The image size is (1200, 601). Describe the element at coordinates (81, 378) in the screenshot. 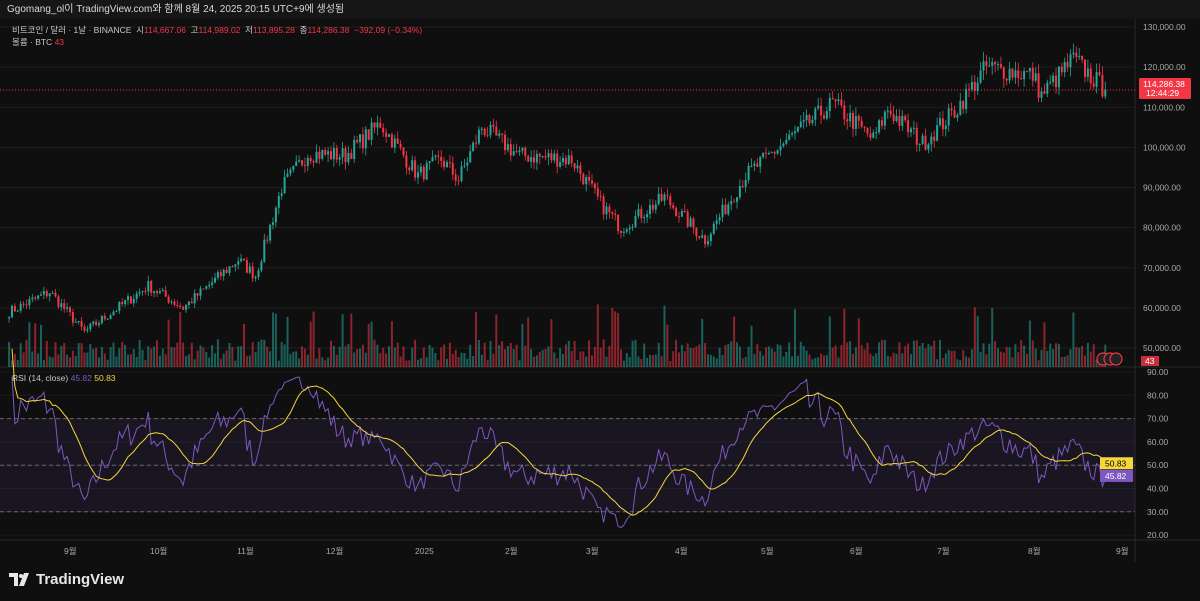

I see `rsi-value: 45.82` at that location.